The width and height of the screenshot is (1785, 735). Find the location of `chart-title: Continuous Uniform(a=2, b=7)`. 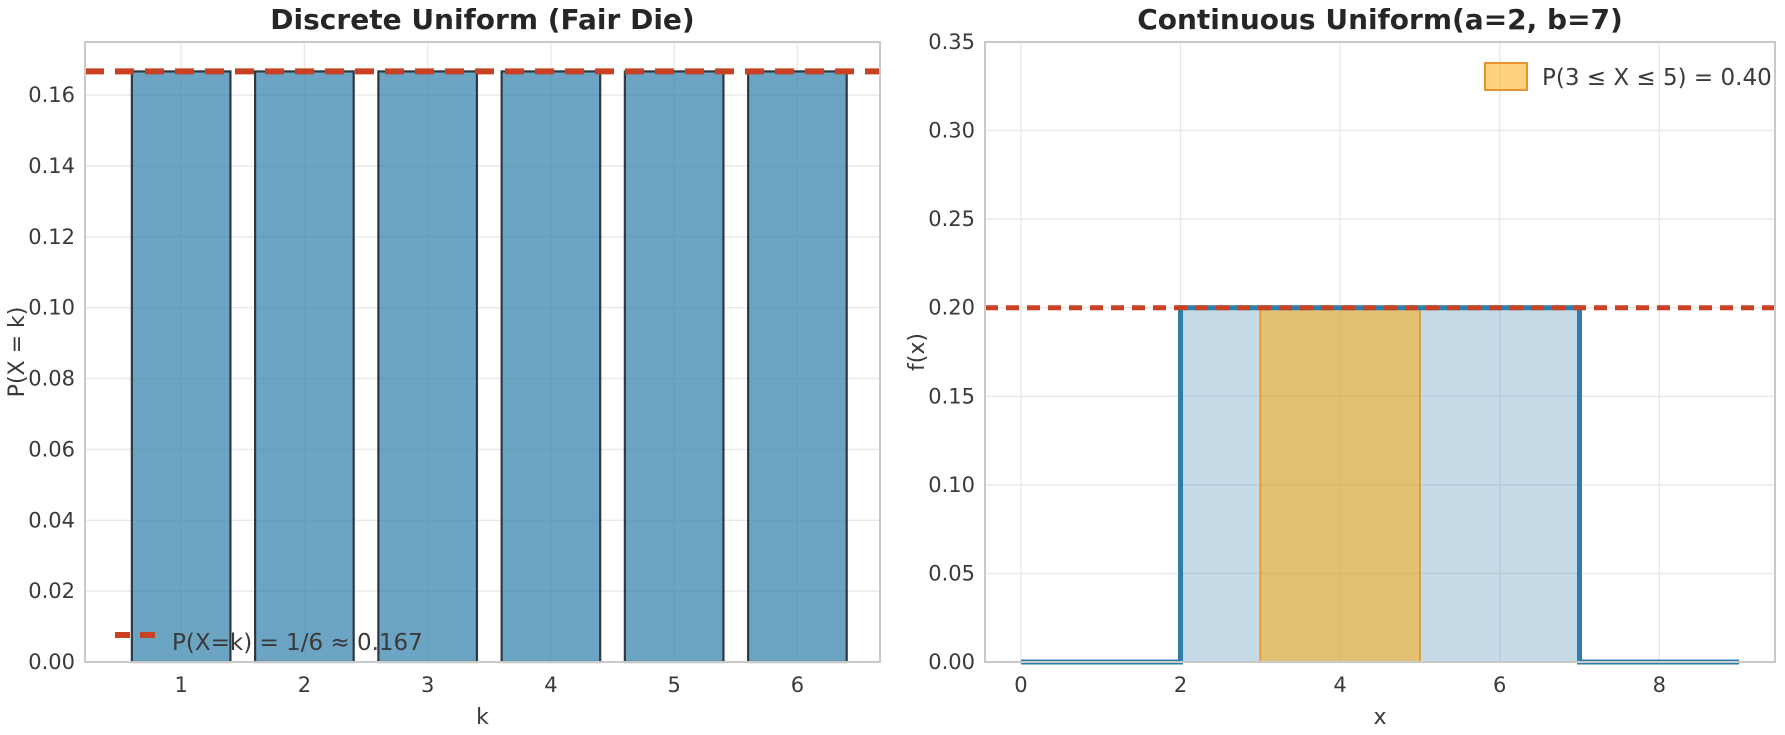

chart-title: Continuous Uniform(a=2, b=7) is located at coordinates (1380, 19).